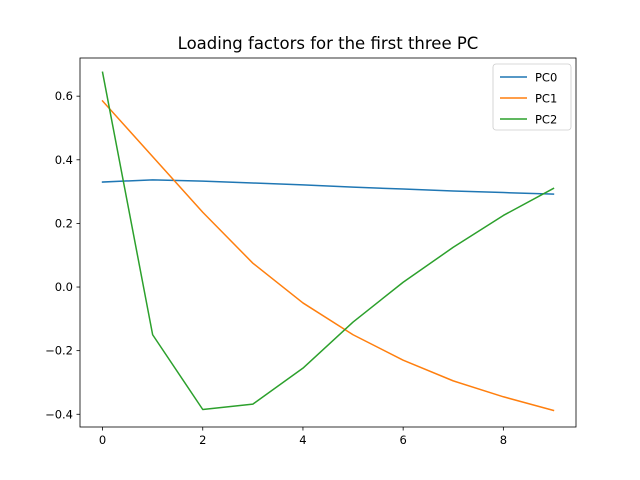  What do you see at coordinates (59, 351) in the screenshot?
I see `y-tick-label: −0.2` at bounding box center [59, 351].